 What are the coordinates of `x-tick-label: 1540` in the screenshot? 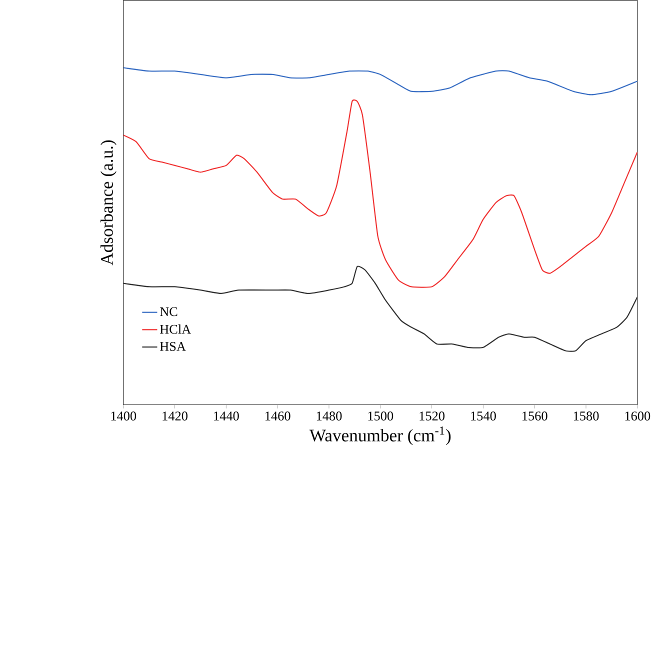 It's located at (483, 416).